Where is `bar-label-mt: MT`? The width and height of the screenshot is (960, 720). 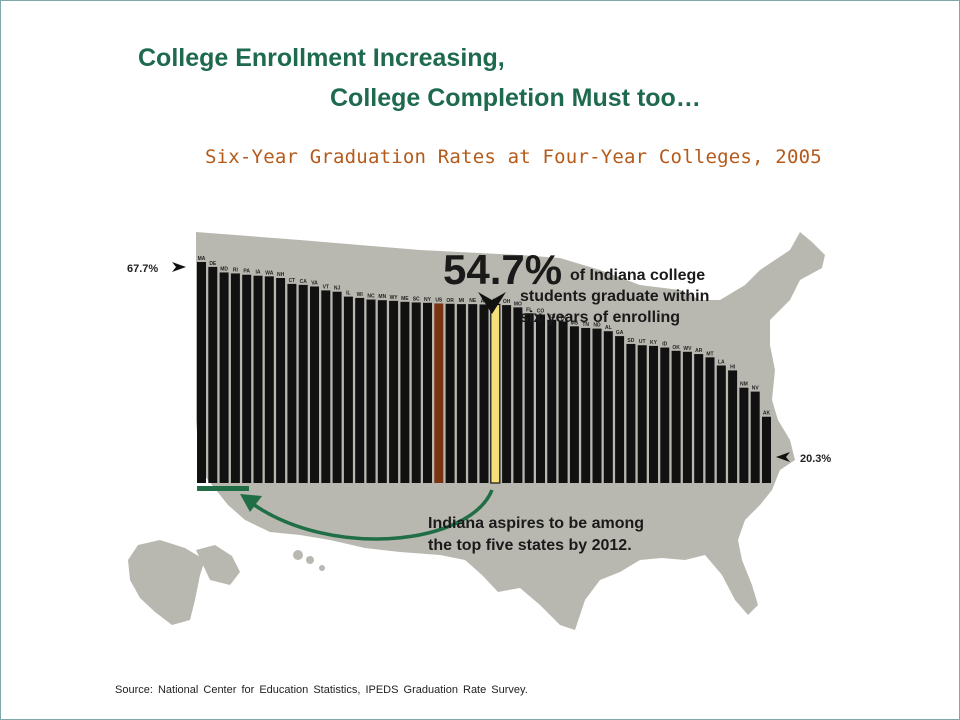
bar-label-mt: MT is located at coordinates (709, 354).